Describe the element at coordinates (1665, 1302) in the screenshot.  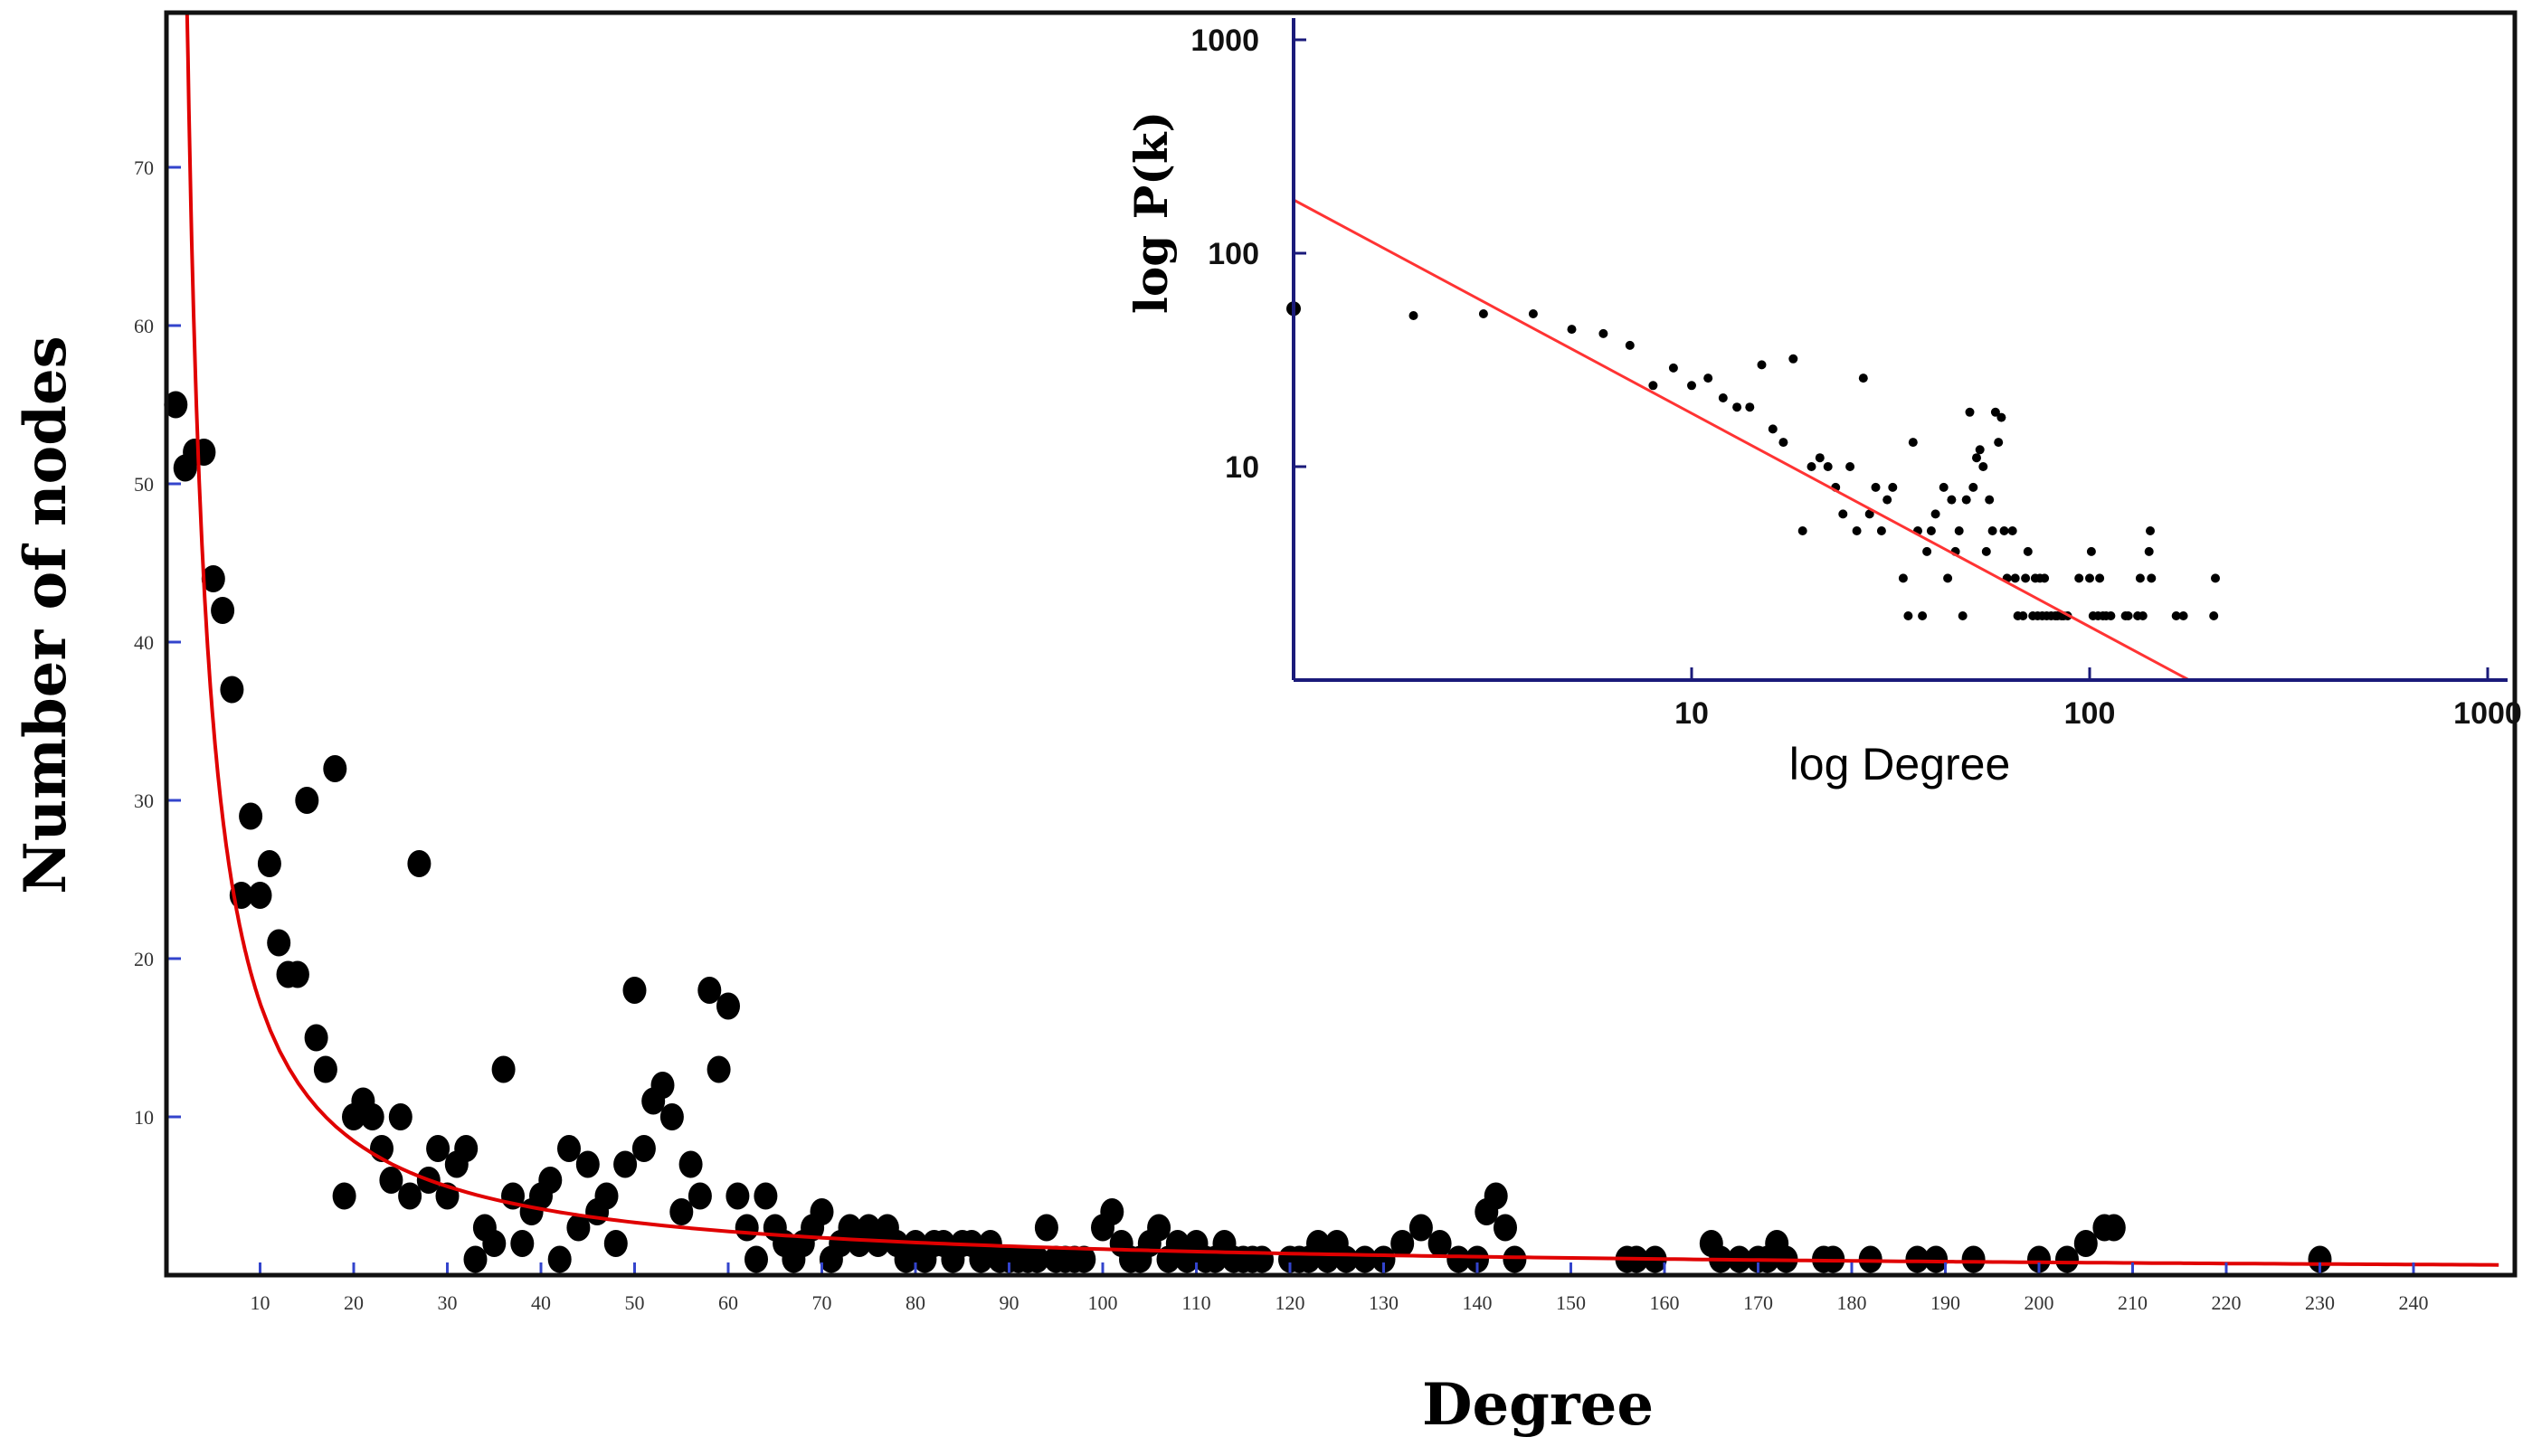
I see `main-x-tick-label-160: 160` at that location.